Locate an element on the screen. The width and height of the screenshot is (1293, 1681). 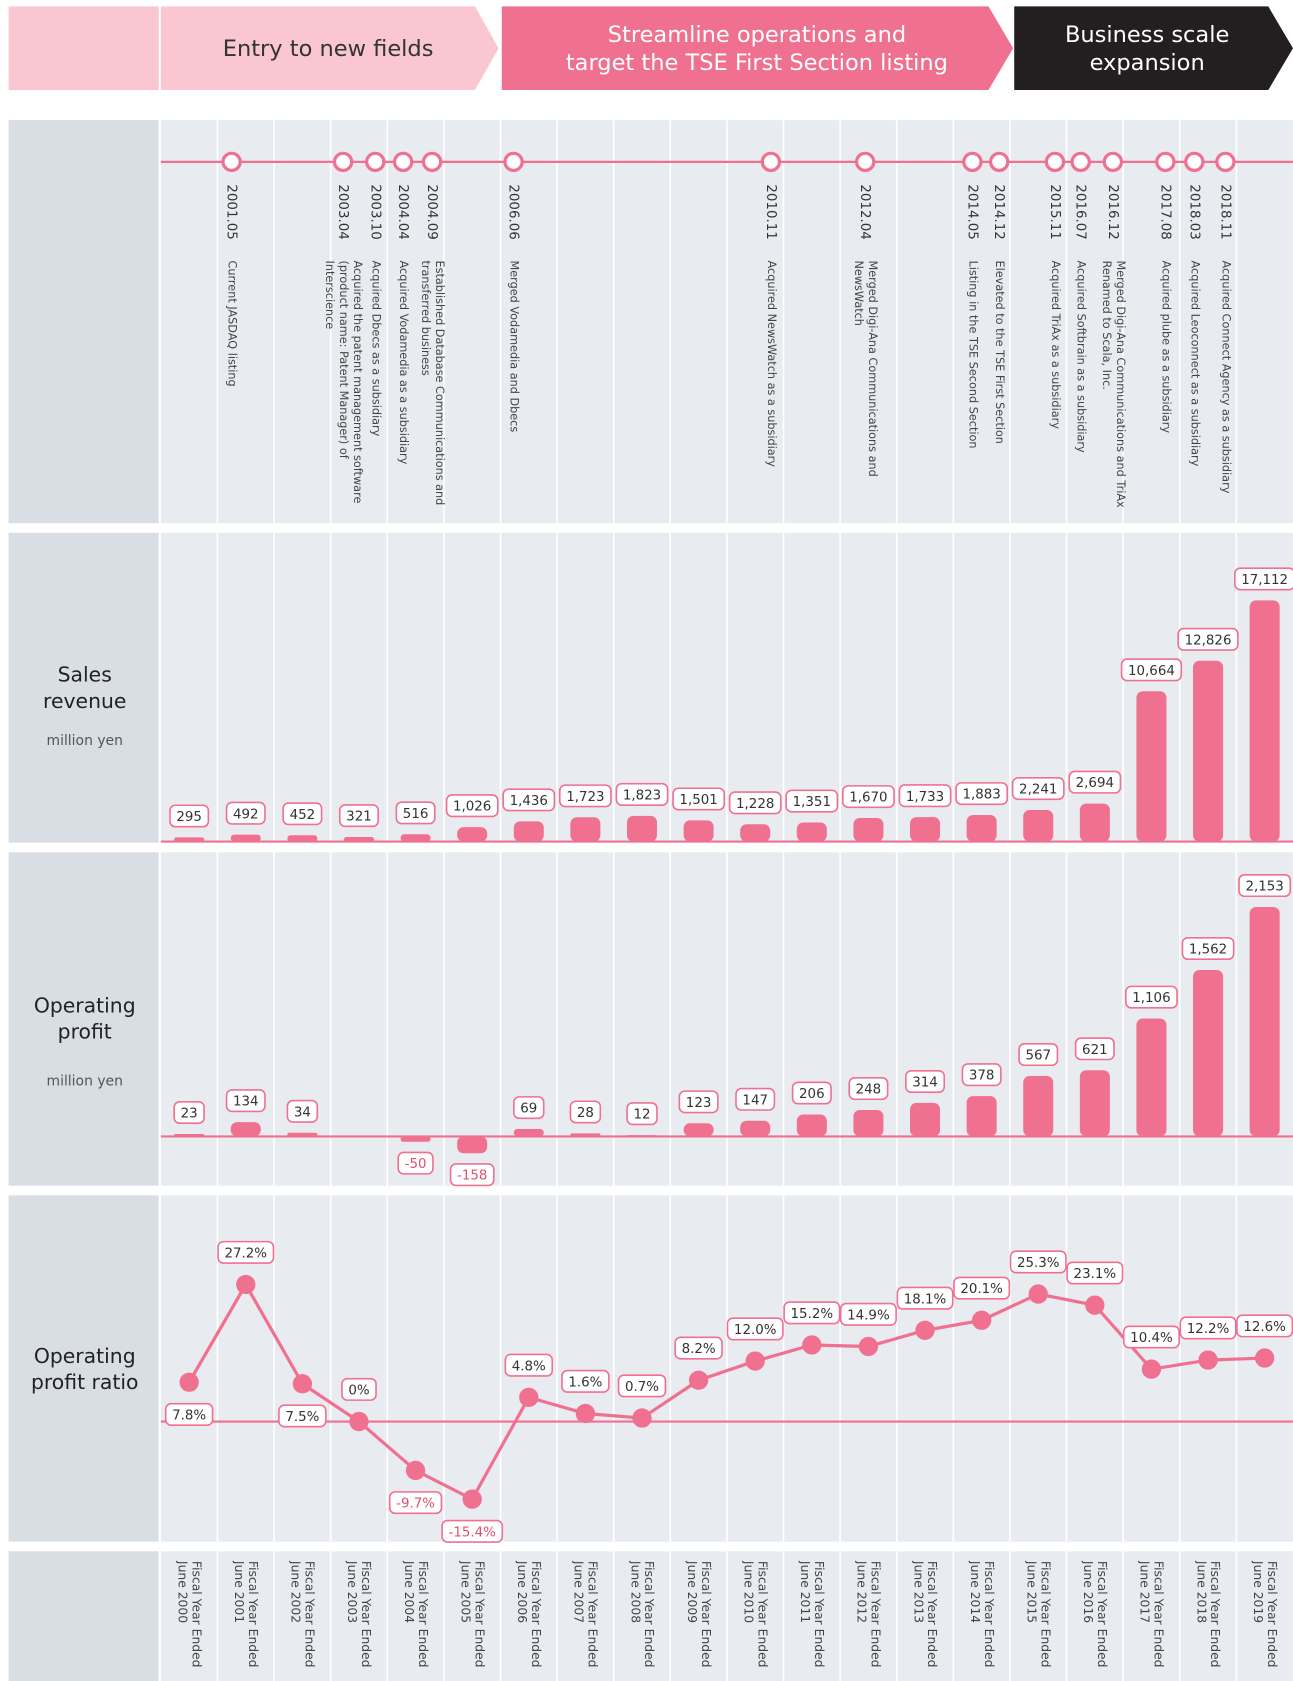
fiscal-year-text: Fiscal Year Ended June 2002 is located at coordinates (303, 1614).